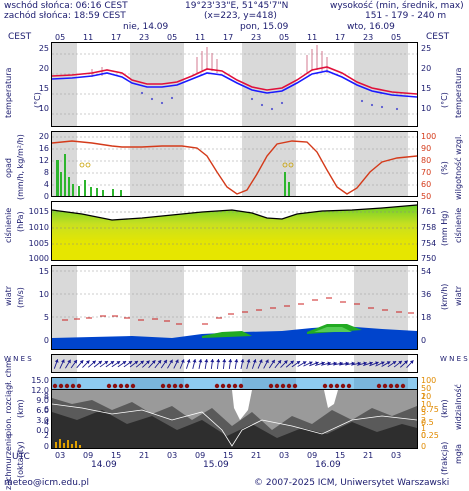  What do you see at coordinates (116, 455) in the screenshot?
I see `hour-tick-label: 15` at bounding box center [116, 455].